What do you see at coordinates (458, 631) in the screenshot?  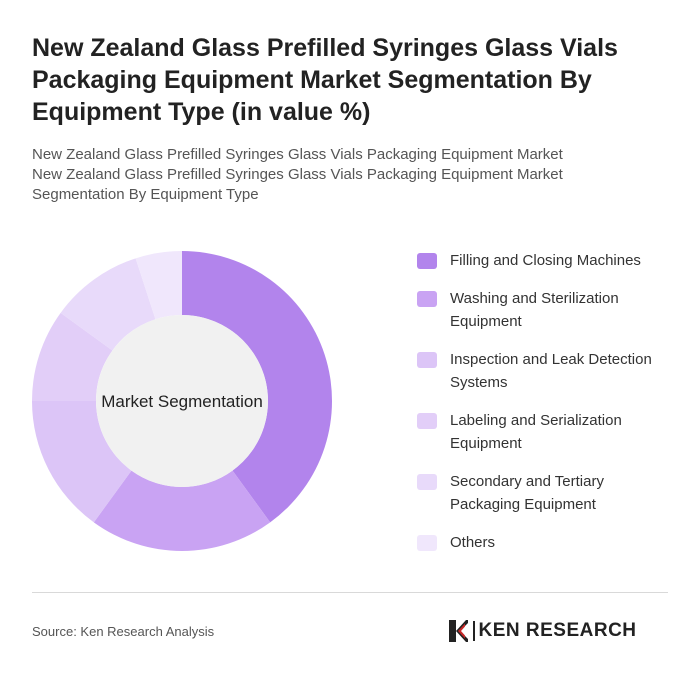 I see `ken-research-k-icon` at bounding box center [458, 631].